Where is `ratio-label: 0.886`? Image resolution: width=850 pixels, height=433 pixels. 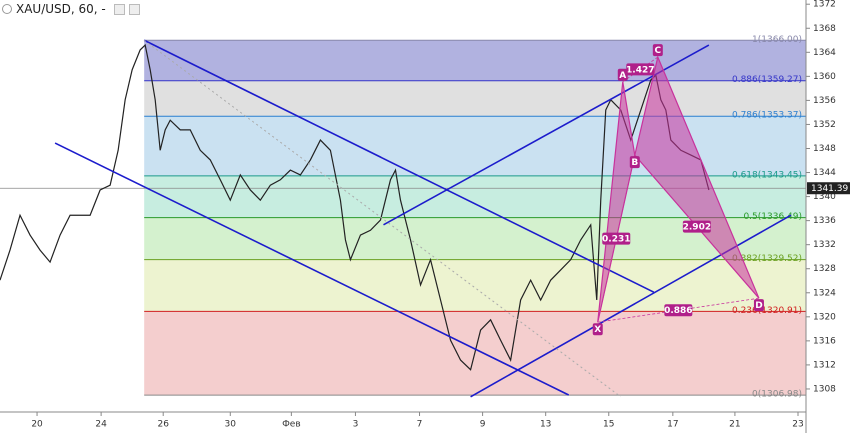
ratio-label: 0.886 is located at coordinates (678, 311).